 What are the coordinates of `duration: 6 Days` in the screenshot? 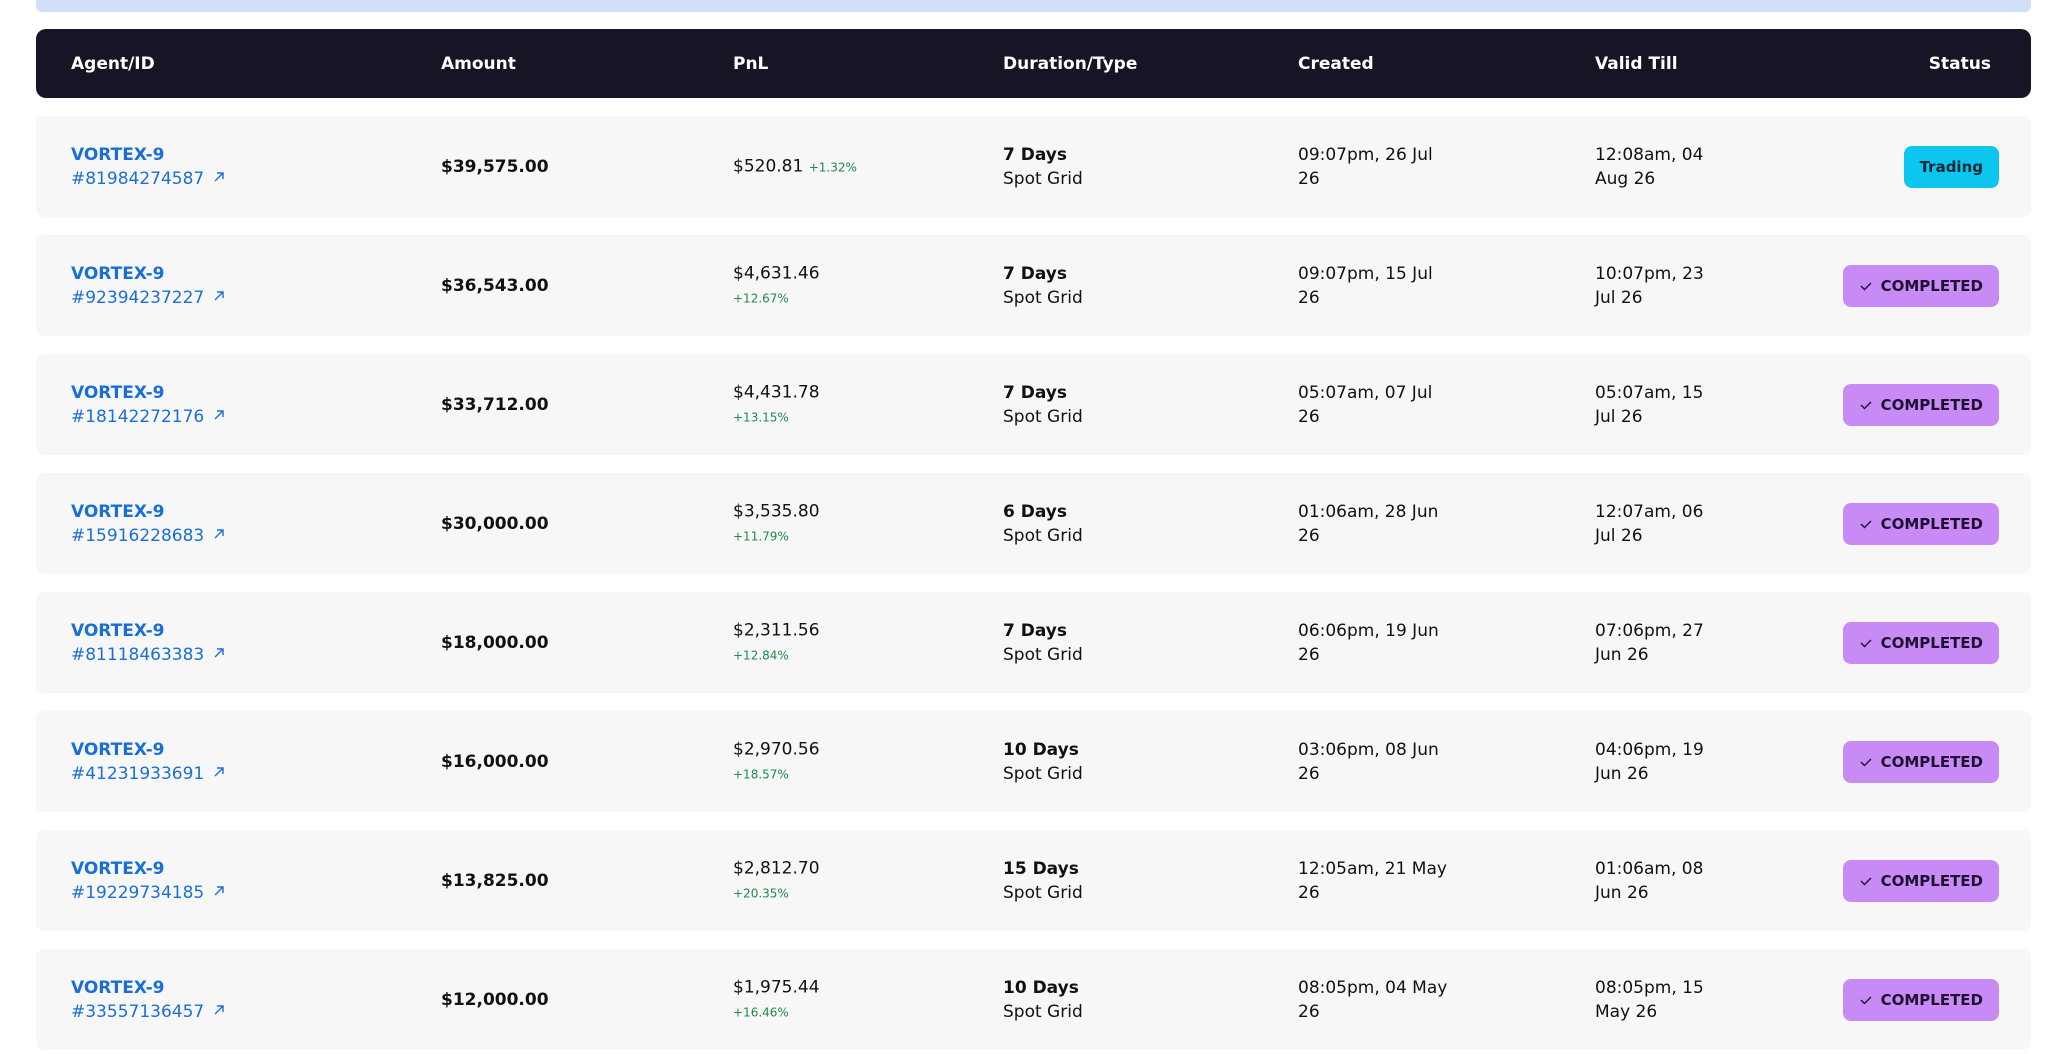 It's located at (1035, 511).